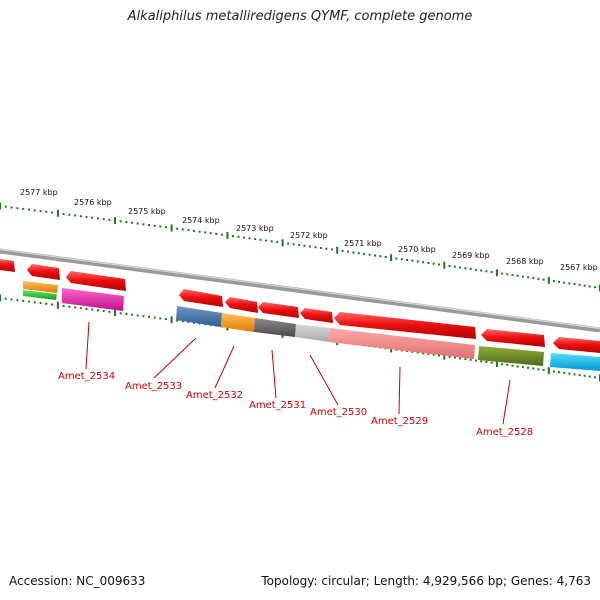 The image size is (600, 600). What do you see at coordinates (312, 333) in the screenshot?
I see `gene-block-light-gray` at bounding box center [312, 333].